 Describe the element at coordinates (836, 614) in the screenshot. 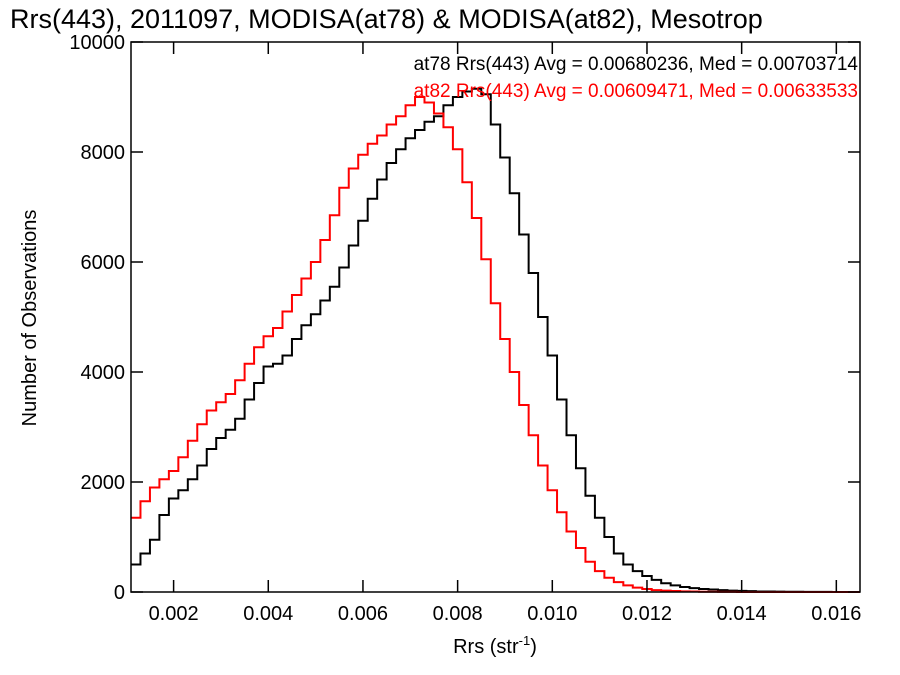

I see `x-tick-label: 0.016` at that location.